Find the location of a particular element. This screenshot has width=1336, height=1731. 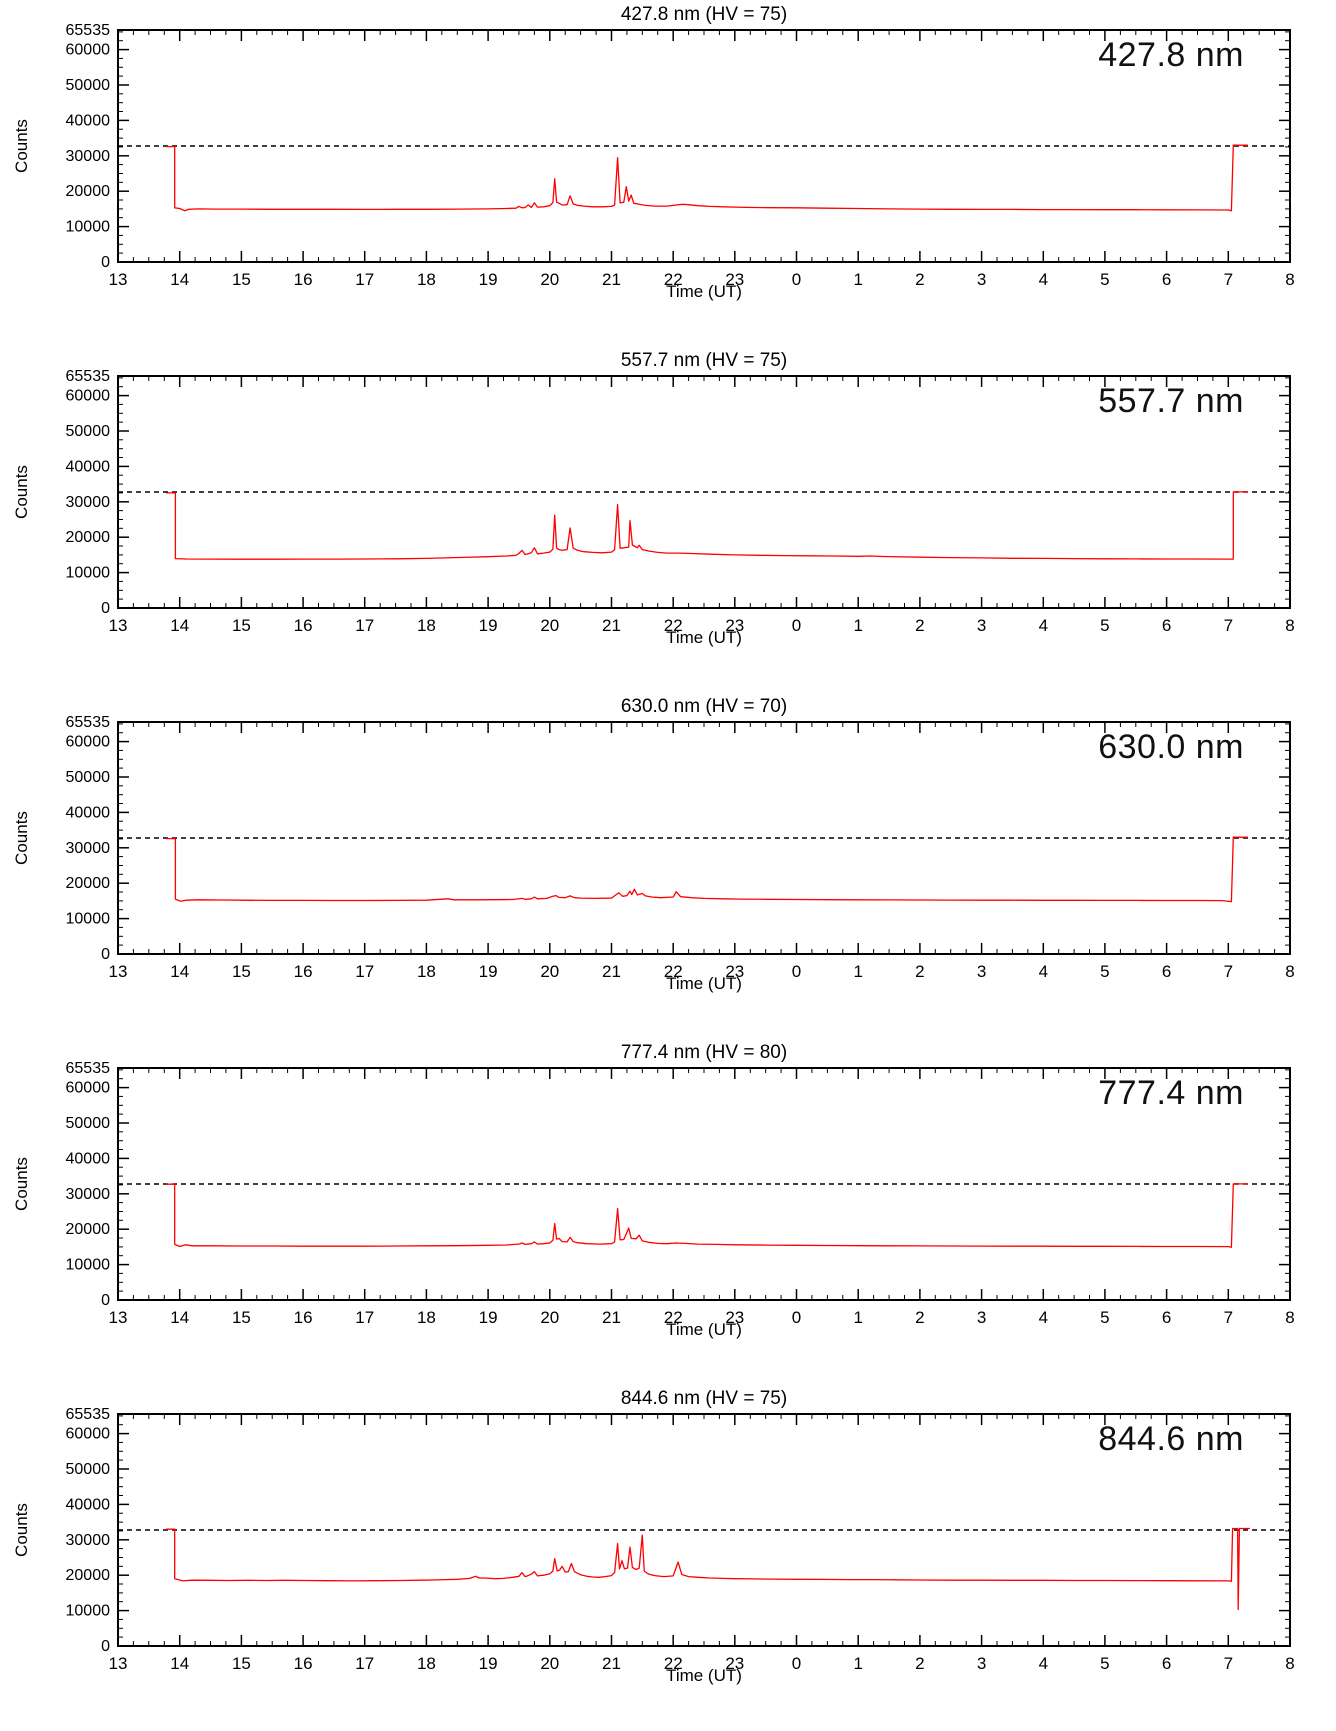

wavelength-annotation: 427.8 nm is located at coordinates (1171, 55).